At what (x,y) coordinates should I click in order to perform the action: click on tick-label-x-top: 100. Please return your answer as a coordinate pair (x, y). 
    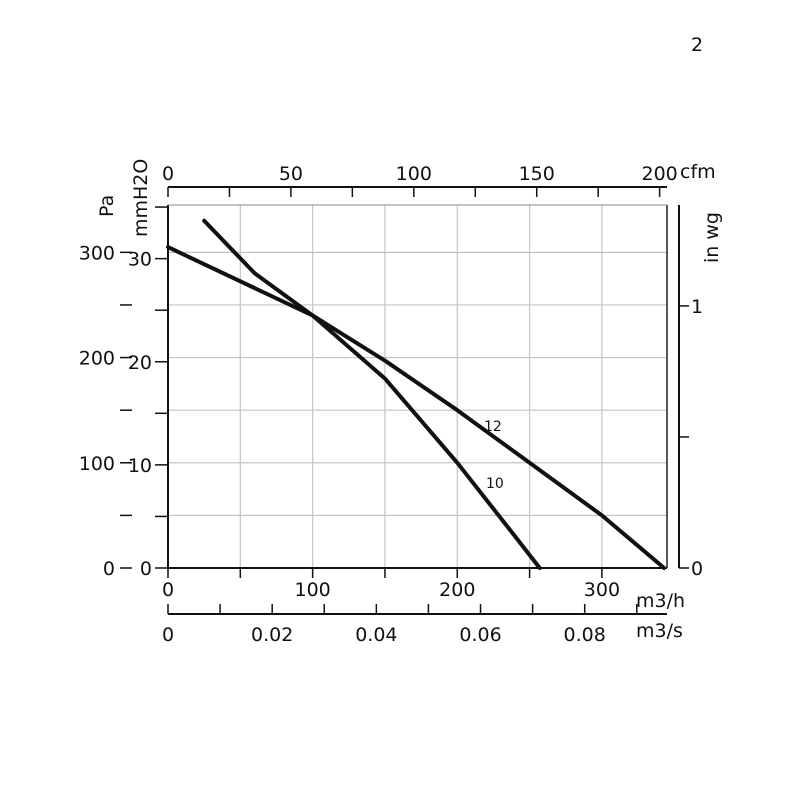
    Looking at the image, I should click on (414, 174).